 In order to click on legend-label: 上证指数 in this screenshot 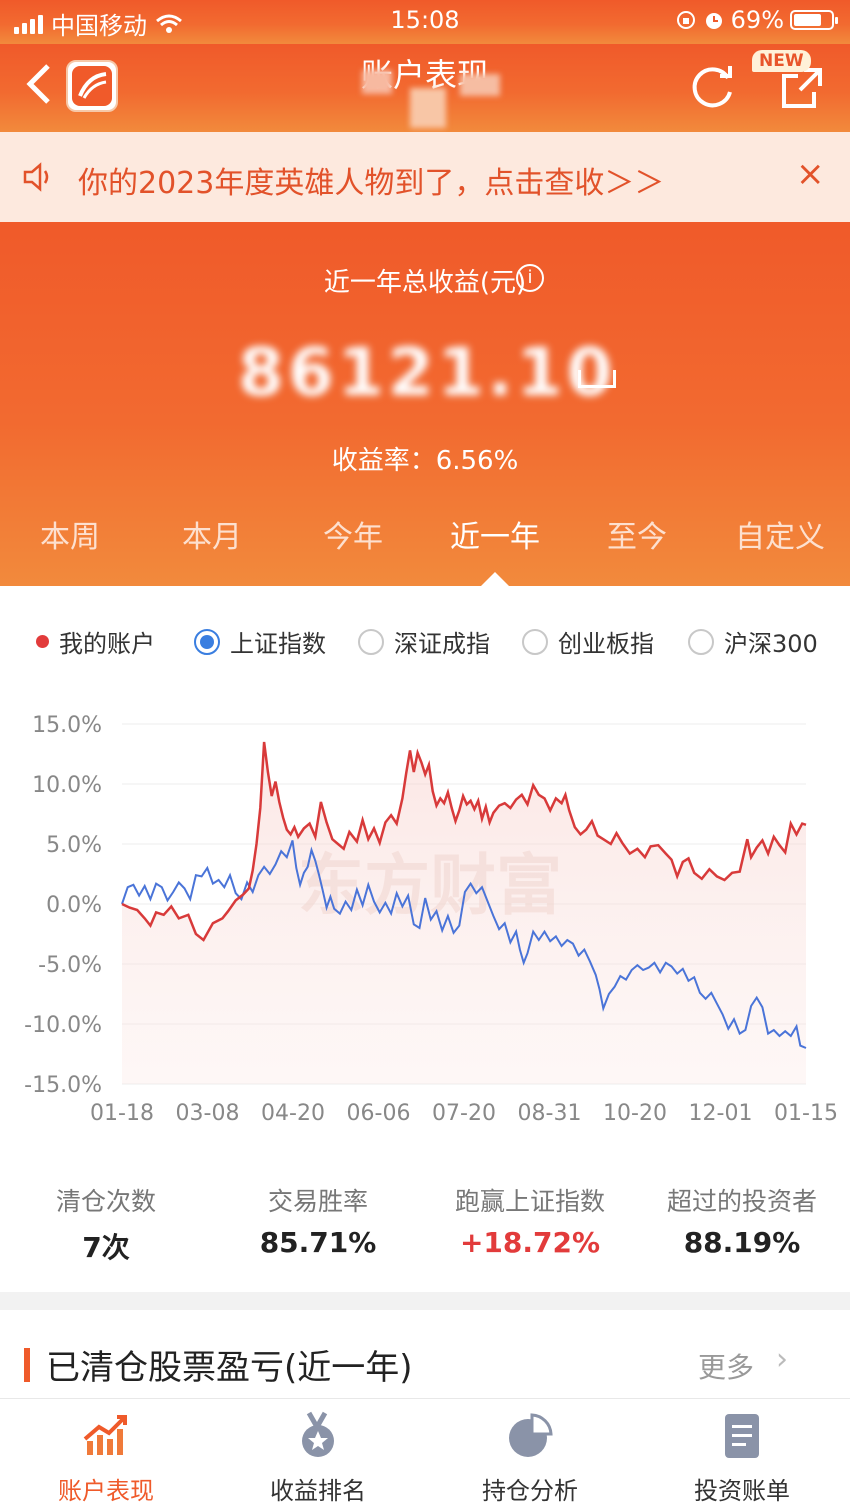, I will do `click(278, 644)`.